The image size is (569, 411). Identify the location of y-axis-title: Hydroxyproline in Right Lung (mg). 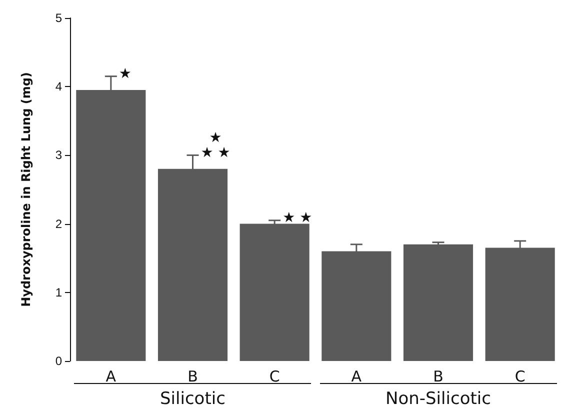
(26, 189).